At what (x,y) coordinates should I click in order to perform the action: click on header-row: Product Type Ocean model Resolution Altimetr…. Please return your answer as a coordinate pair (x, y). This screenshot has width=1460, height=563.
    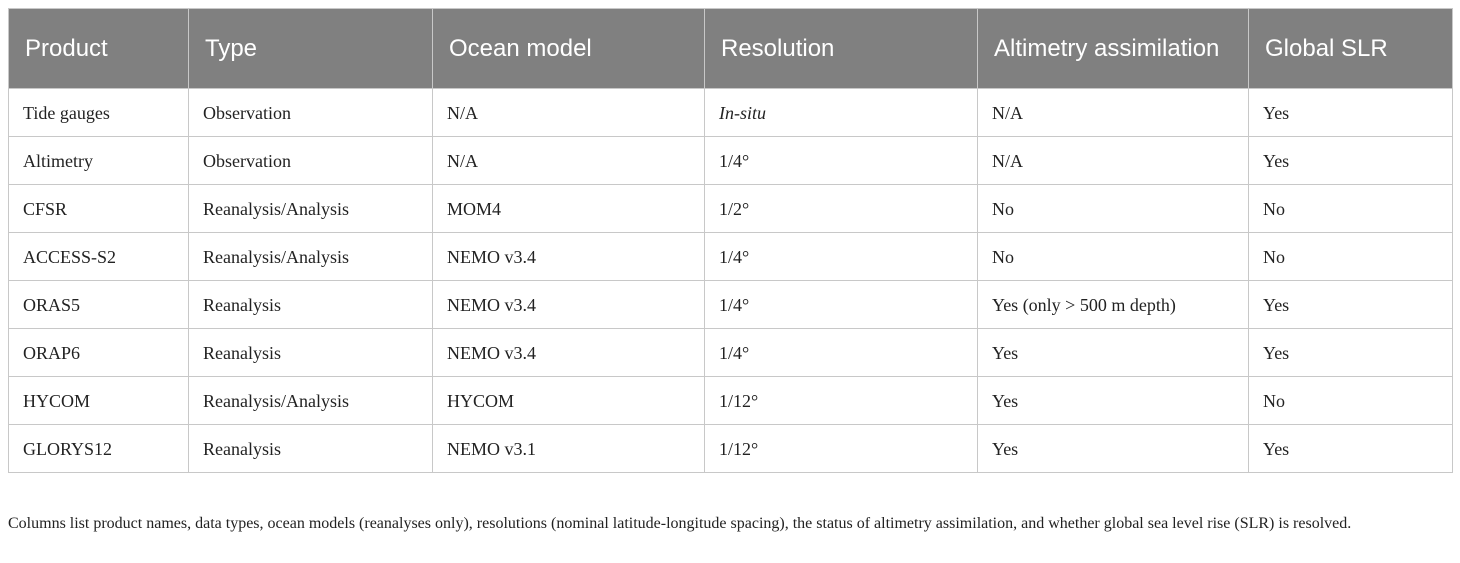
    Looking at the image, I should click on (730, 48).